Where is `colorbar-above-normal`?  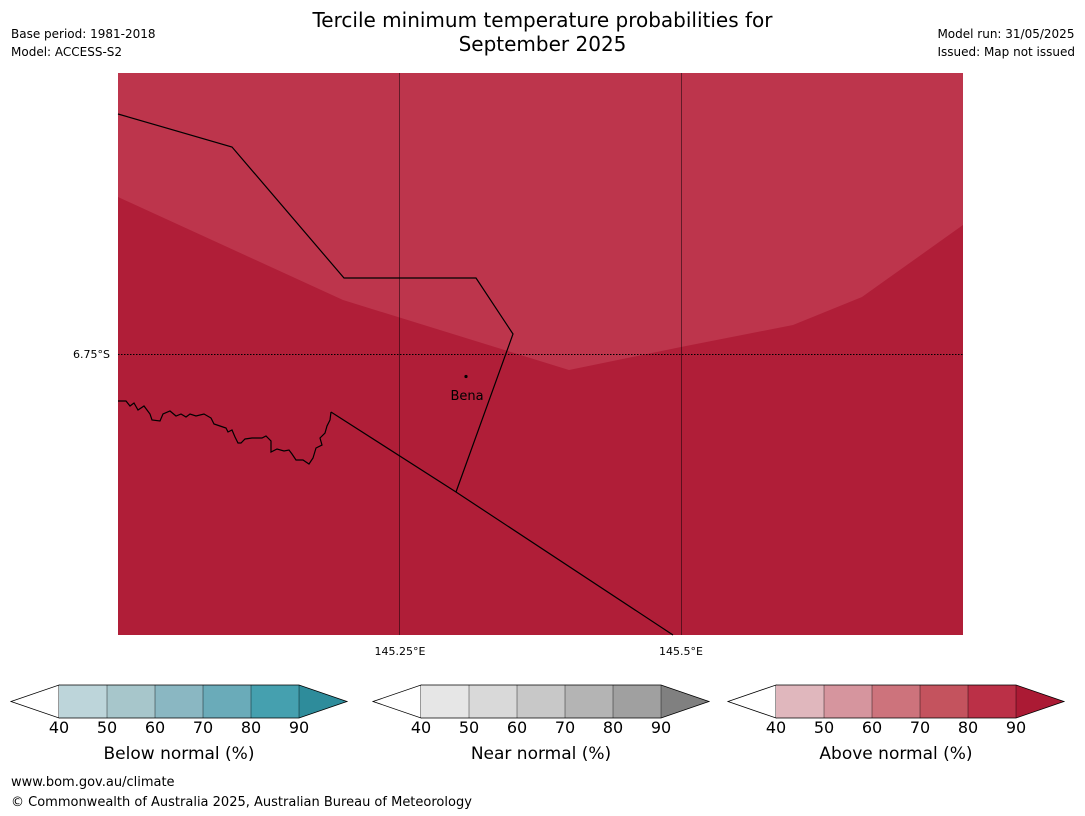 colorbar-above-normal is located at coordinates (896, 701).